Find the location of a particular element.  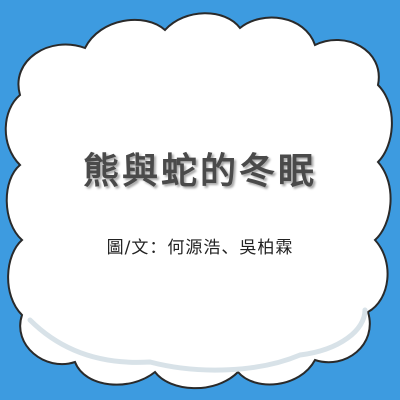

cloud-inner-shading is located at coordinates (197, 340).